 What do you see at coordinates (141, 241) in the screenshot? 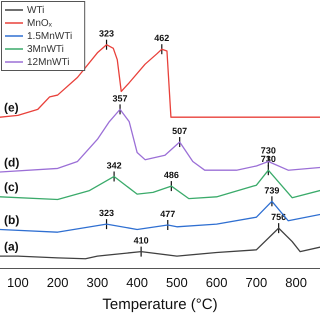
I see `annotation: 410` at bounding box center [141, 241].